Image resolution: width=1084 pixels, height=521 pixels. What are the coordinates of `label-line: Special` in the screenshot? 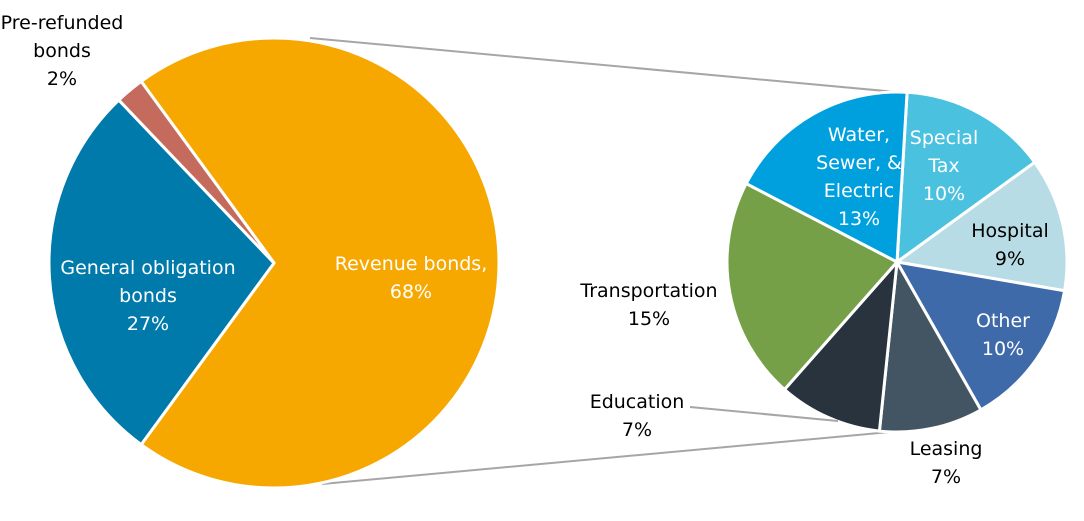 It's located at (944, 138).